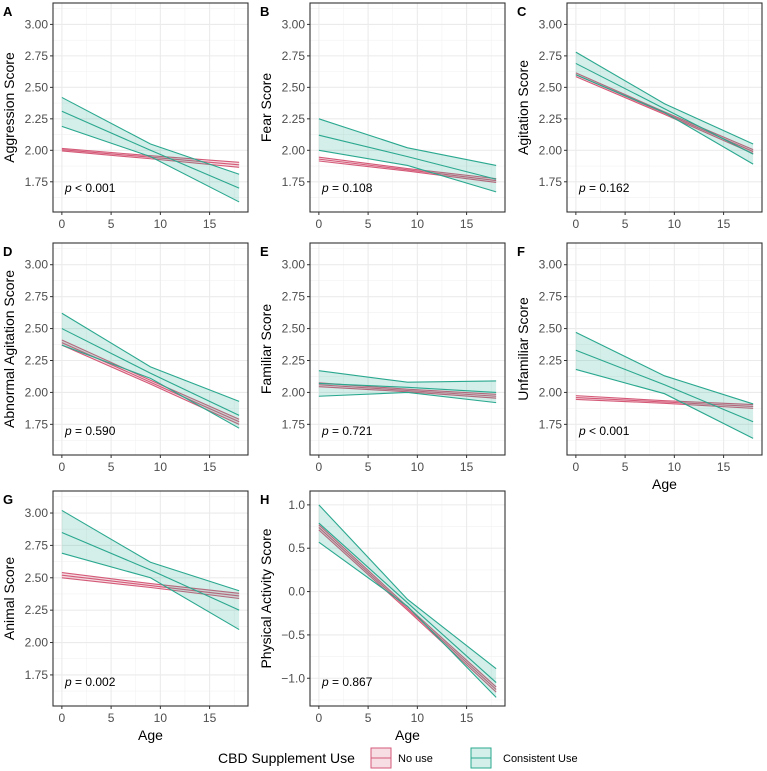  What do you see at coordinates (521, 251) in the screenshot?
I see `panel-letter: F` at bounding box center [521, 251].